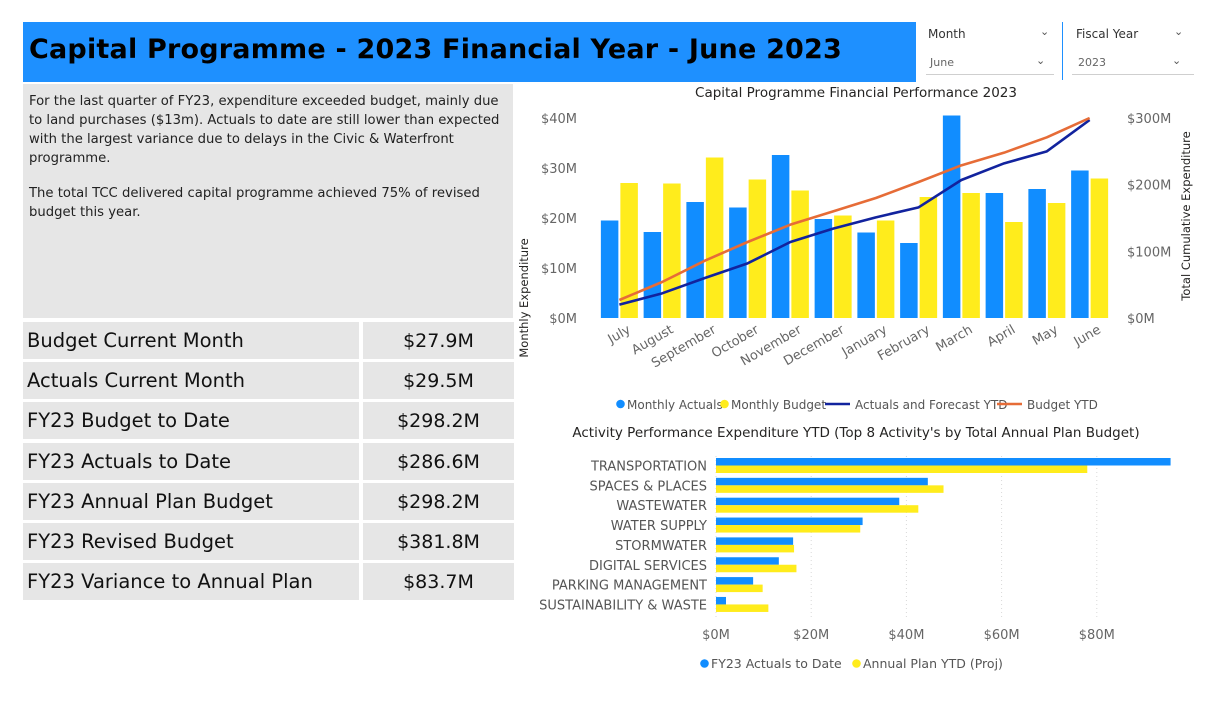  Describe the element at coordinates (989, 51) in the screenshot. I see `month-slicer: Month ⌄ June ⌄` at that location.